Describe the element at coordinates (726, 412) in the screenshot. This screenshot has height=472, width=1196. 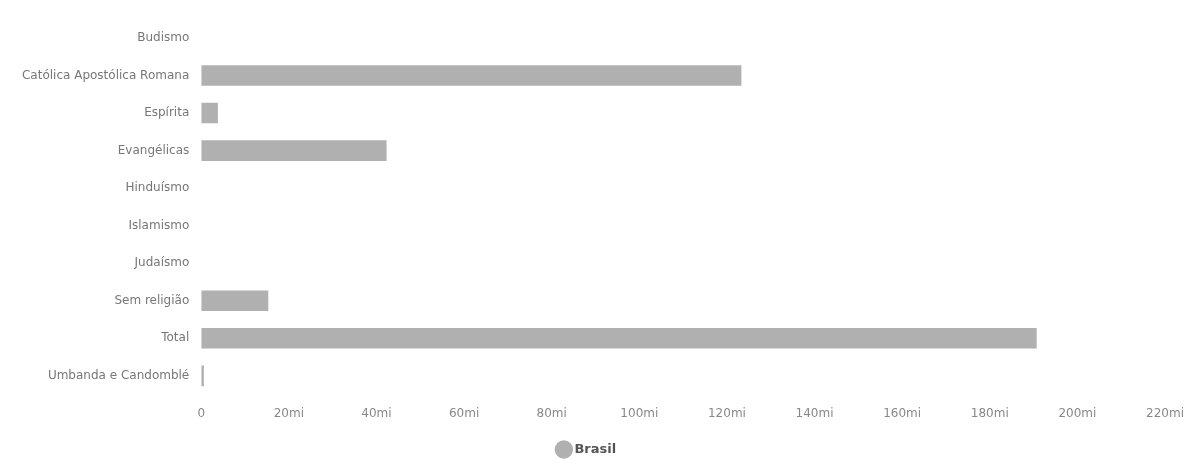
I see `x-tick-label: 120mi` at that location.